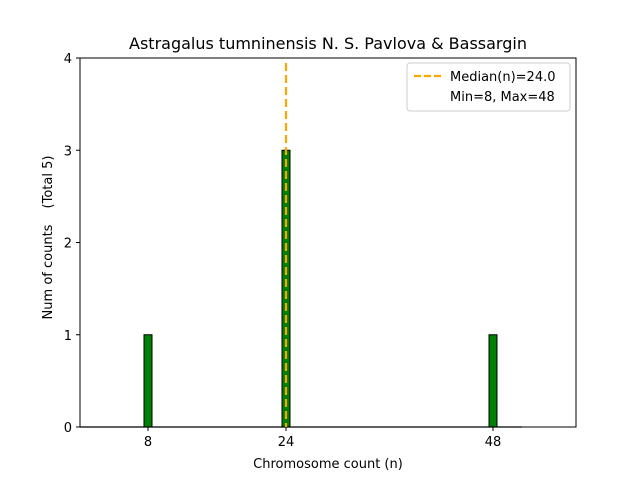 This screenshot has height=480, width=640. I want to click on y-axis-label-group: Num of counts (Total 5), so click(48, 238).